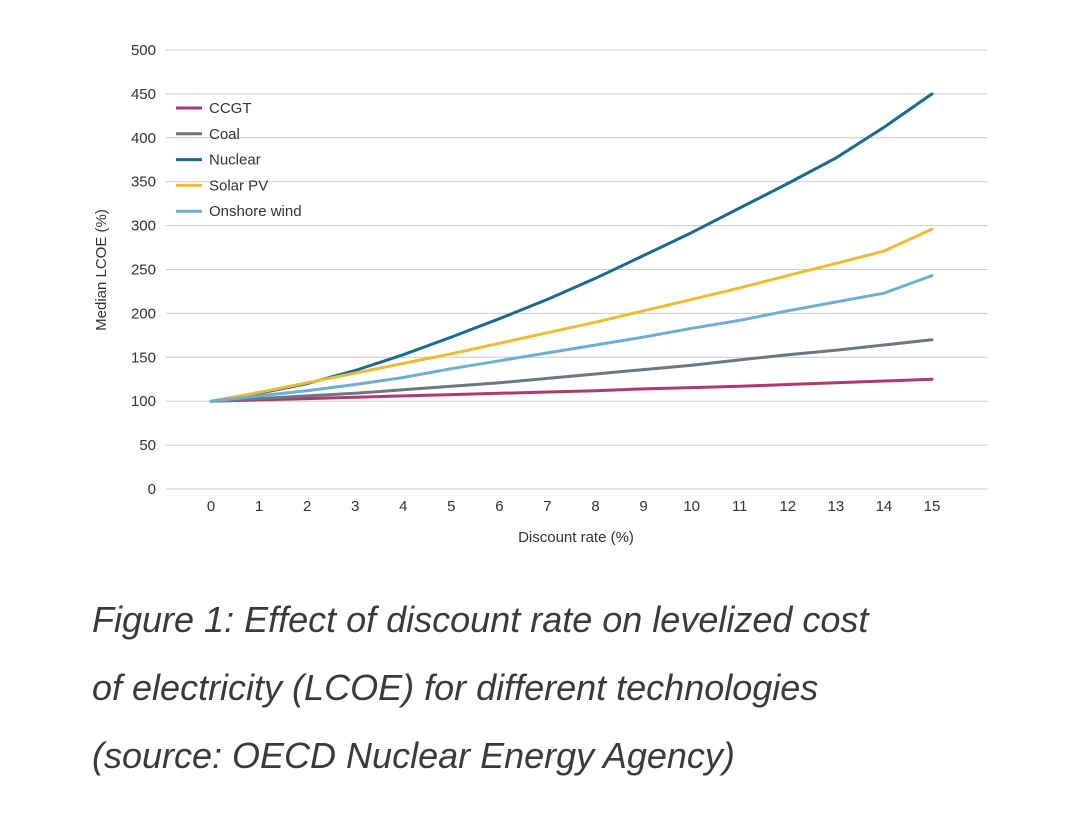 This screenshot has height=815, width=1080. What do you see at coordinates (884, 506) in the screenshot?
I see `x-tick-label: 14` at bounding box center [884, 506].